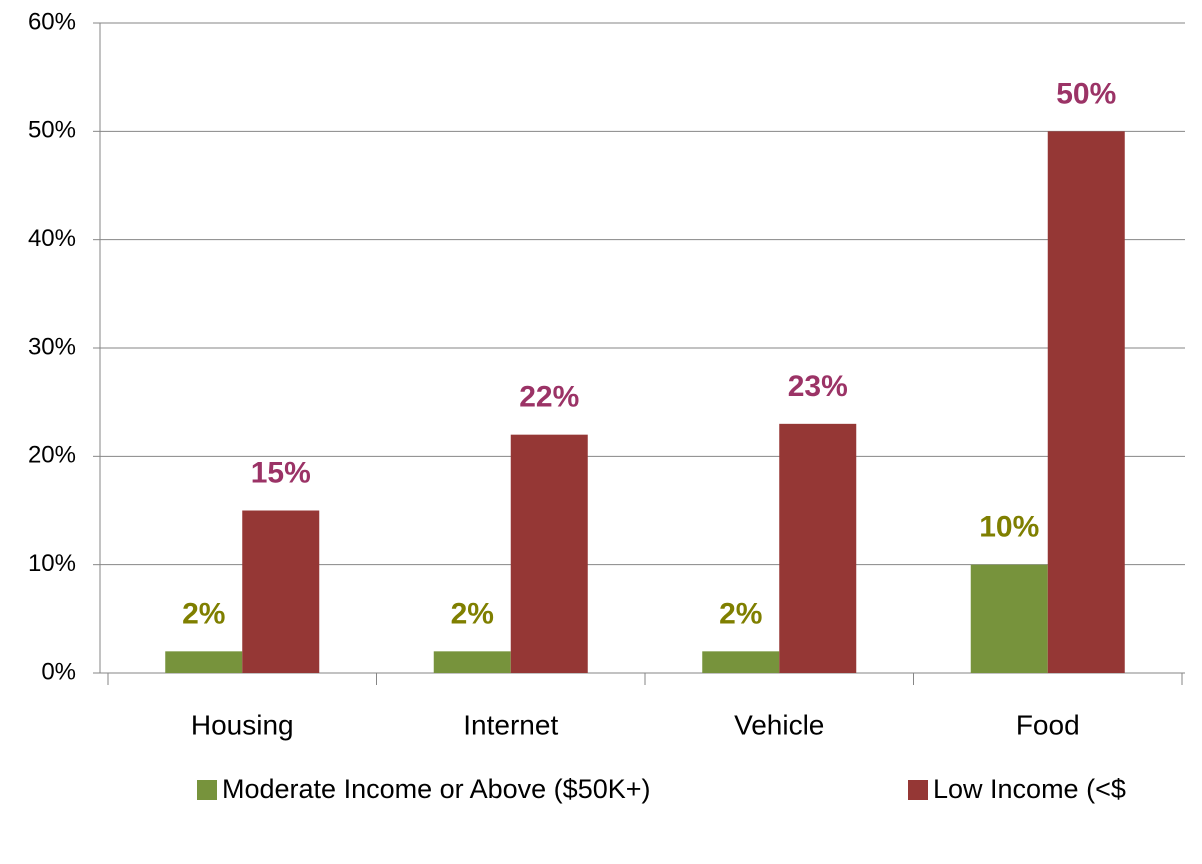 This screenshot has height=864, width=1202. What do you see at coordinates (1086, 93) in the screenshot?
I see `data-label: 50%` at bounding box center [1086, 93].